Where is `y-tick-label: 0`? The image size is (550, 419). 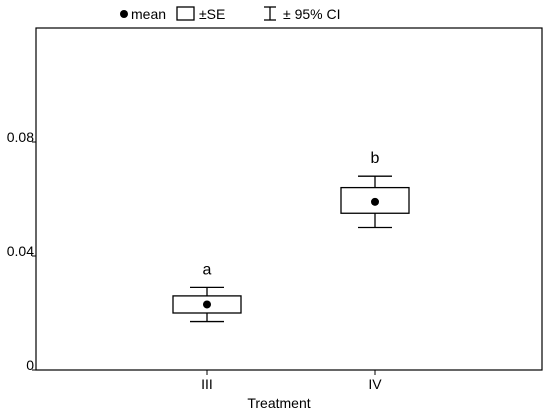
y-tick-label: 0 is located at coordinates (30, 365).